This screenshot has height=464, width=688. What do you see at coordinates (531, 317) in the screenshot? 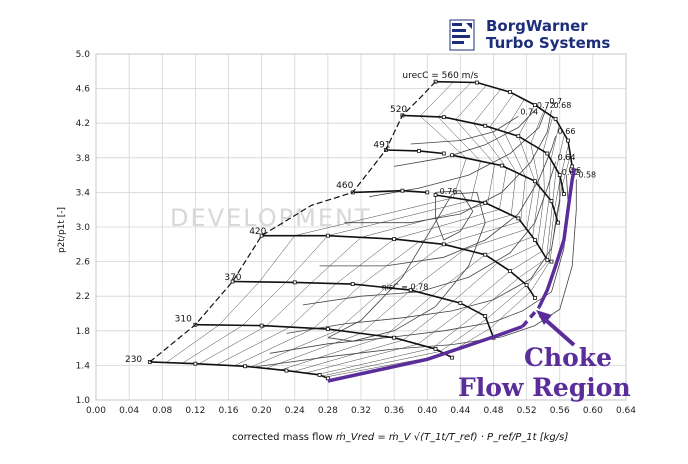
I see `choke-line-dashed` at bounding box center [531, 317].